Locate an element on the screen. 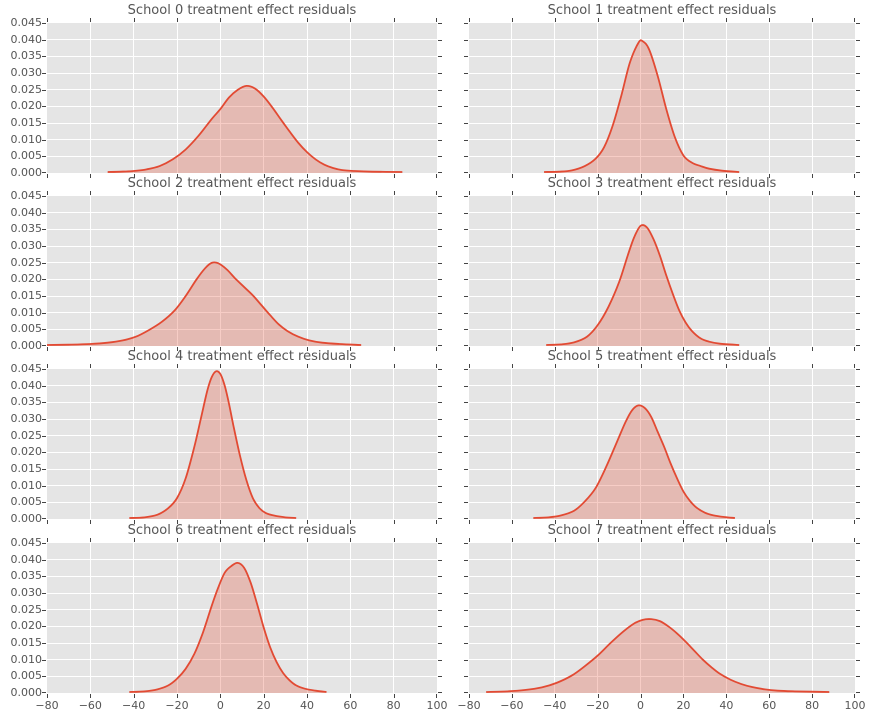 This screenshot has width=872, height=721. y-tick-label: 0.040 is located at coordinates (26, 212).